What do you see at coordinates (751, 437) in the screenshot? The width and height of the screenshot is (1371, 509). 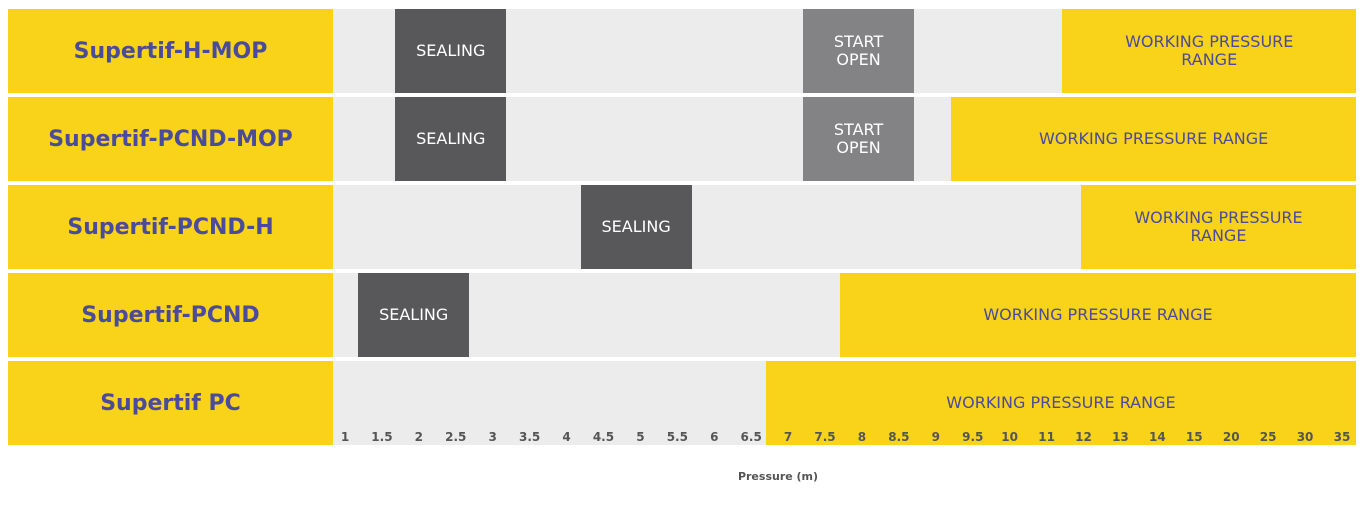 I see `x-tick-label: 6.5` at bounding box center [751, 437].